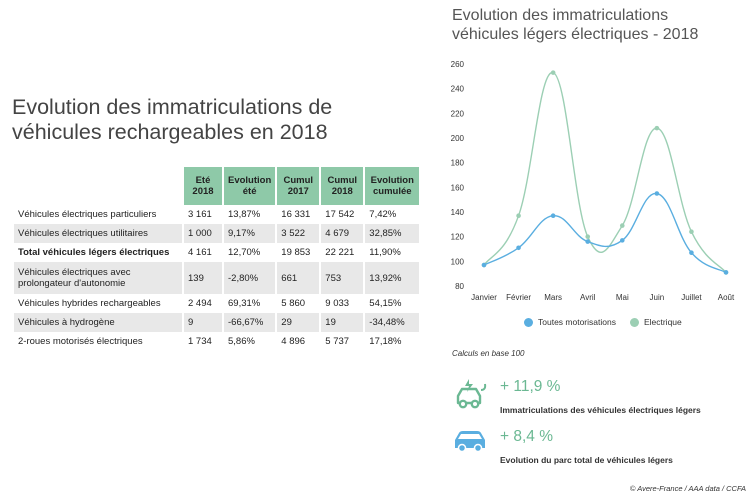 This screenshot has width=756, height=501. What do you see at coordinates (392, 322) in the screenshot?
I see `row-cell: -34,48%` at bounding box center [392, 322].